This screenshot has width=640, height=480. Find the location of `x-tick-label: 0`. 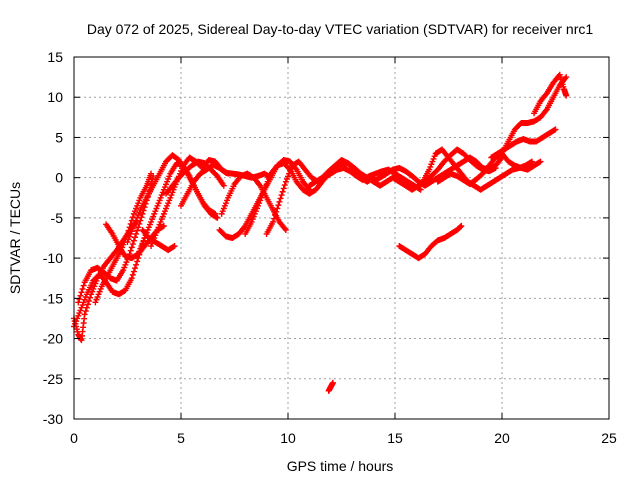

x-tick-label: 0 is located at coordinates (74, 438).